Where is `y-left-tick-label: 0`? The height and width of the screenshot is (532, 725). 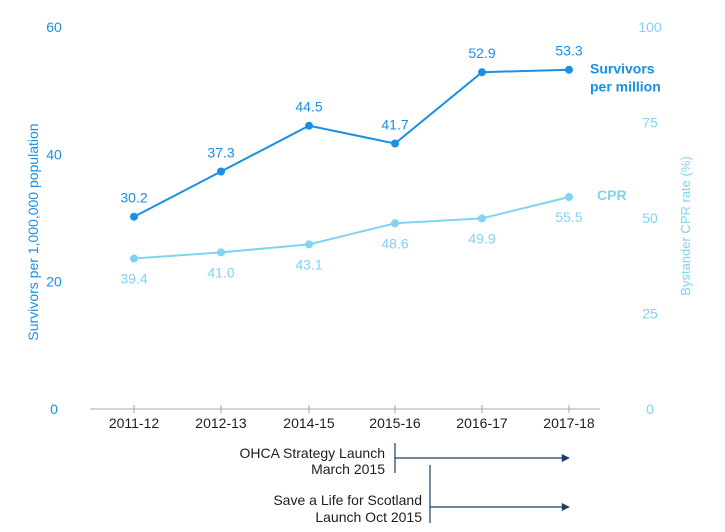
y-left-tick-label: 0 is located at coordinates (54, 409).